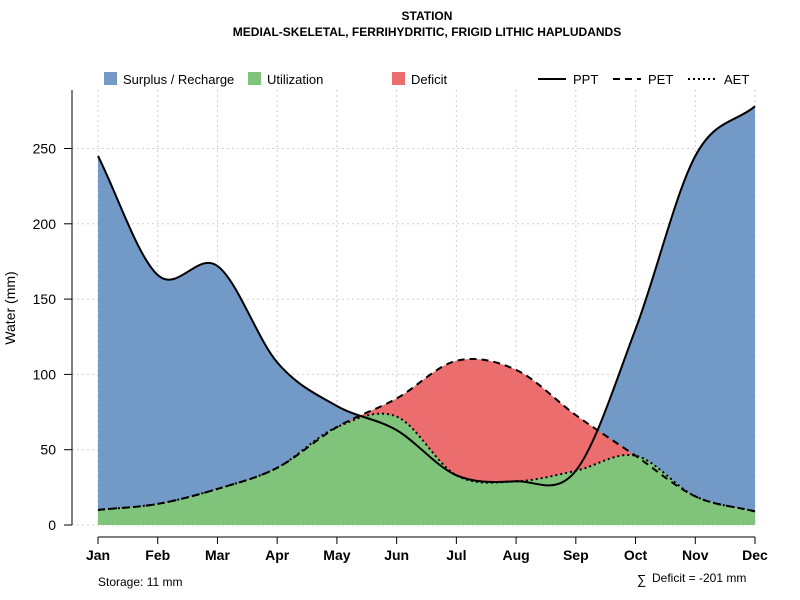 The height and width of the screenshot is (600, 800). Describe the element at coordinates (636, 555) in the screenshot. I see `x-tick-label-oct: Oct` at that location.